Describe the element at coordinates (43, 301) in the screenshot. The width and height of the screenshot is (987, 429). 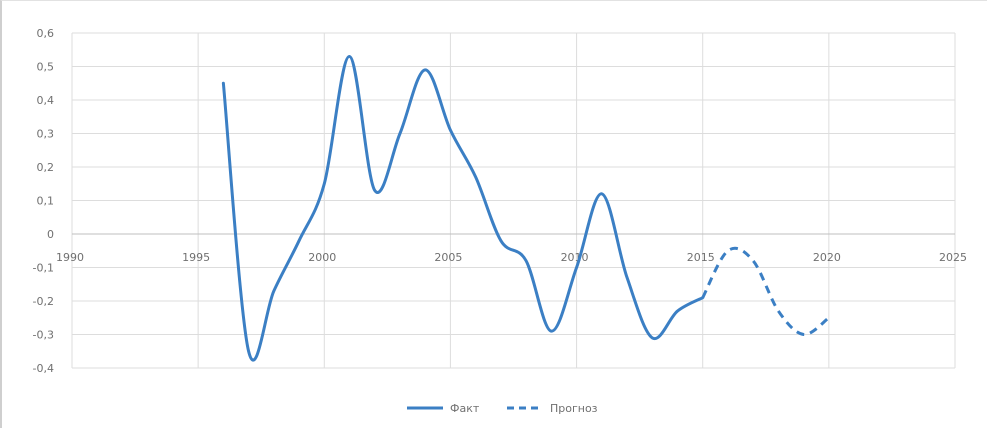
I see `y-tick-label: -0,2` at that location.